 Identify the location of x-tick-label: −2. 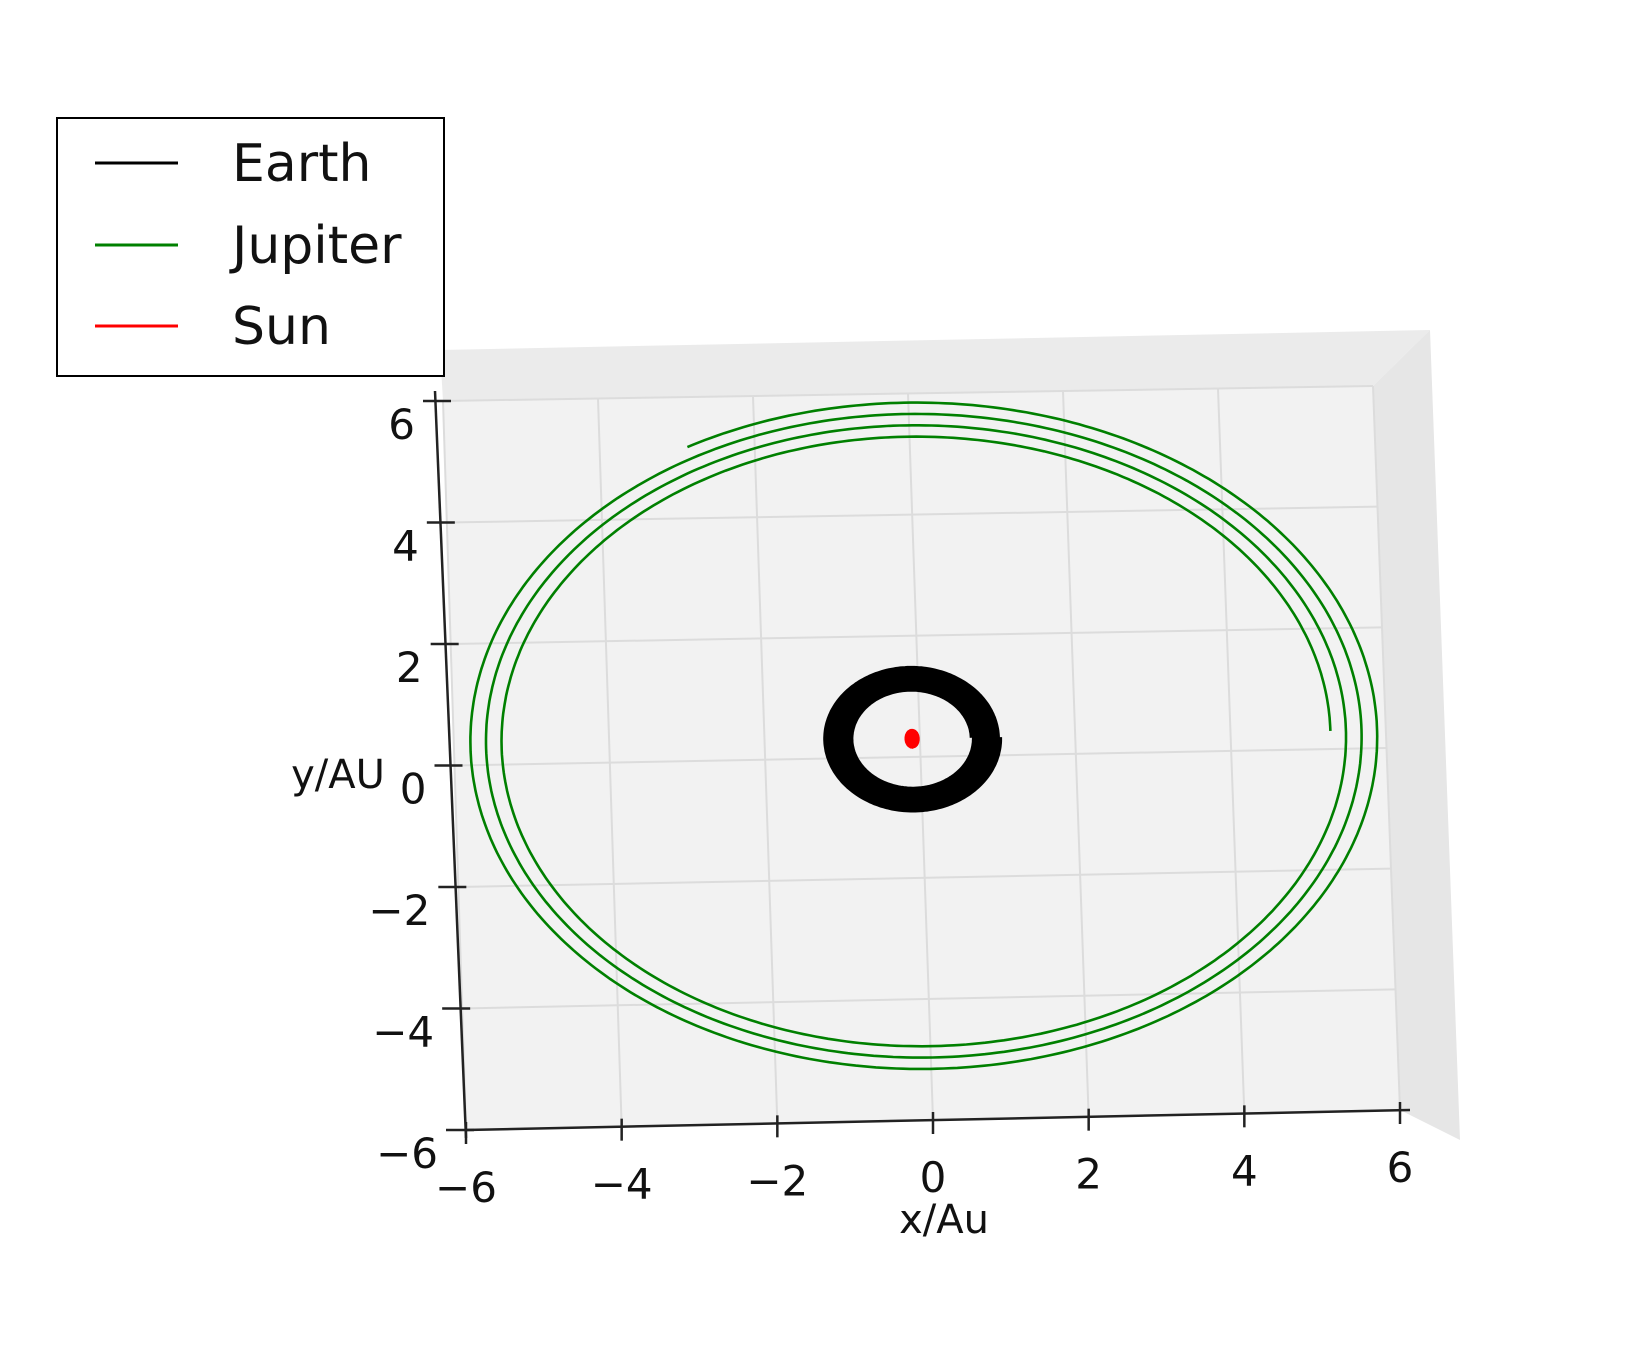
(777, 1180).